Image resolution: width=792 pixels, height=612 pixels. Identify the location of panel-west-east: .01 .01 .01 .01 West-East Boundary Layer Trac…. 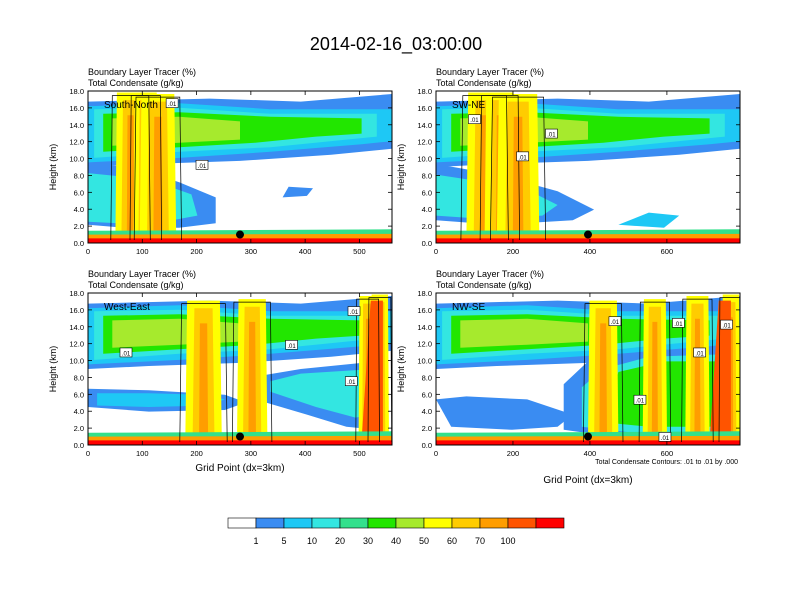
(220, 371).